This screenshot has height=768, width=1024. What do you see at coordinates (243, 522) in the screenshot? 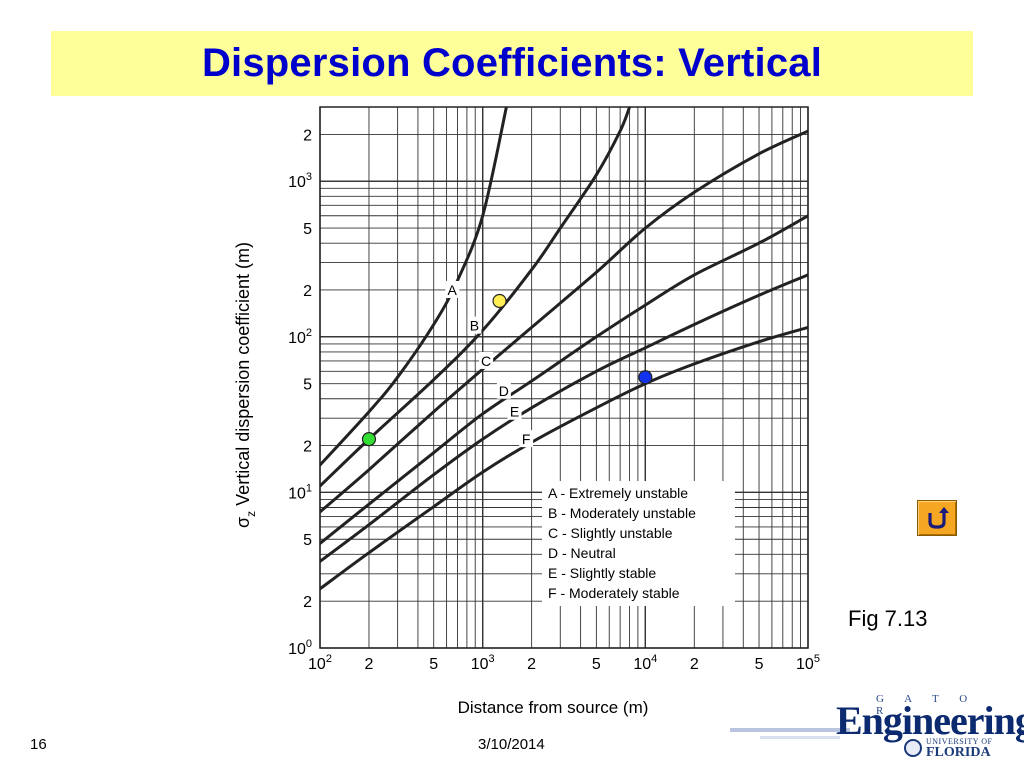
I see `y-axis-sigma: σ` at bounding box center [243, 522].